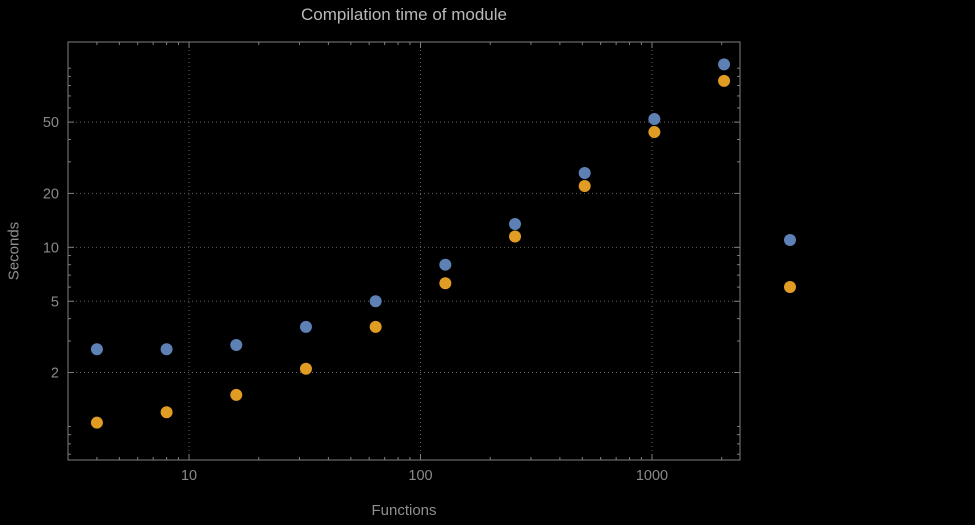 The width and height of the screenshot is (975, 525). I want to click on x-tick-label: 10, so click(189, 476).